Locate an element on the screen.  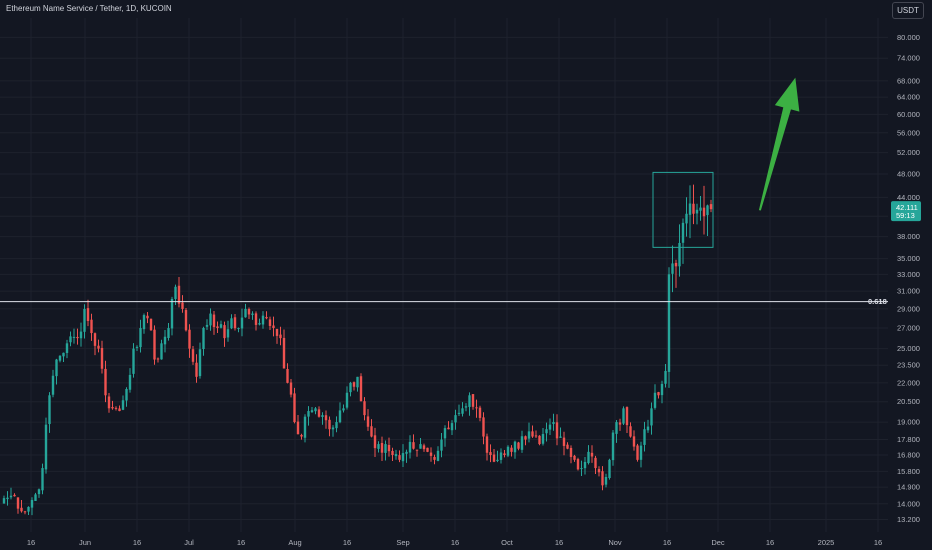
y-tick-label: 23.500 is located at coordinates (908, 365).